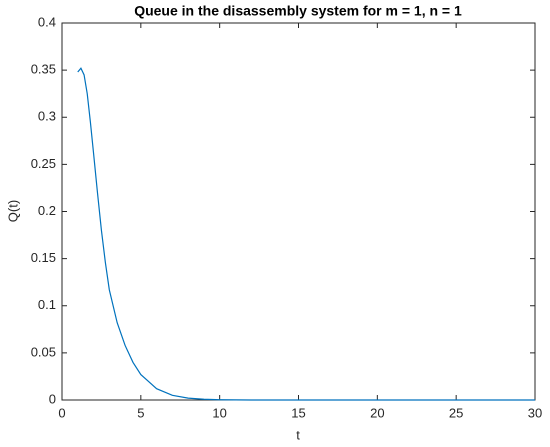  Describe the element at coordinates (47, 21) in the screenshot. I see `y-tick-label: 0.4` at that location.